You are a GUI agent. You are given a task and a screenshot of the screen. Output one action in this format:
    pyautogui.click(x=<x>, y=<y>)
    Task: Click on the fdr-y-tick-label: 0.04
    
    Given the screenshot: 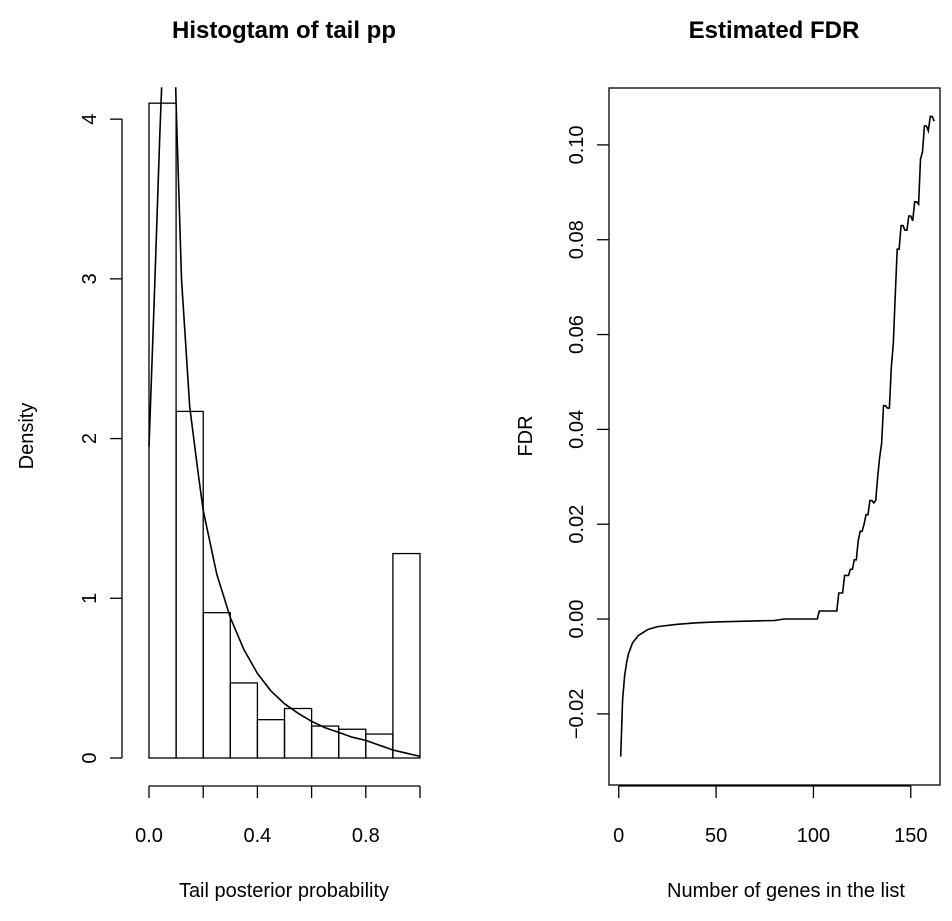 What is the action you would take?
    pyautogui.click(x=577, y=429)
    